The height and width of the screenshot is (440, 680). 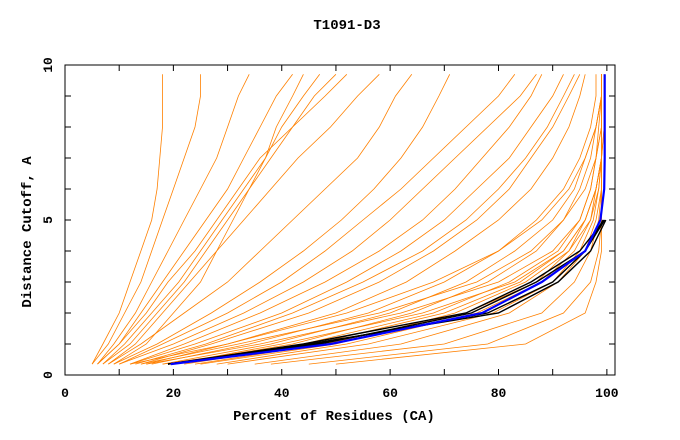 What do you see at coordinates (48, 375) in the screenshot?
I see `y-tick-label: 0` at bounding box center [48, 375].